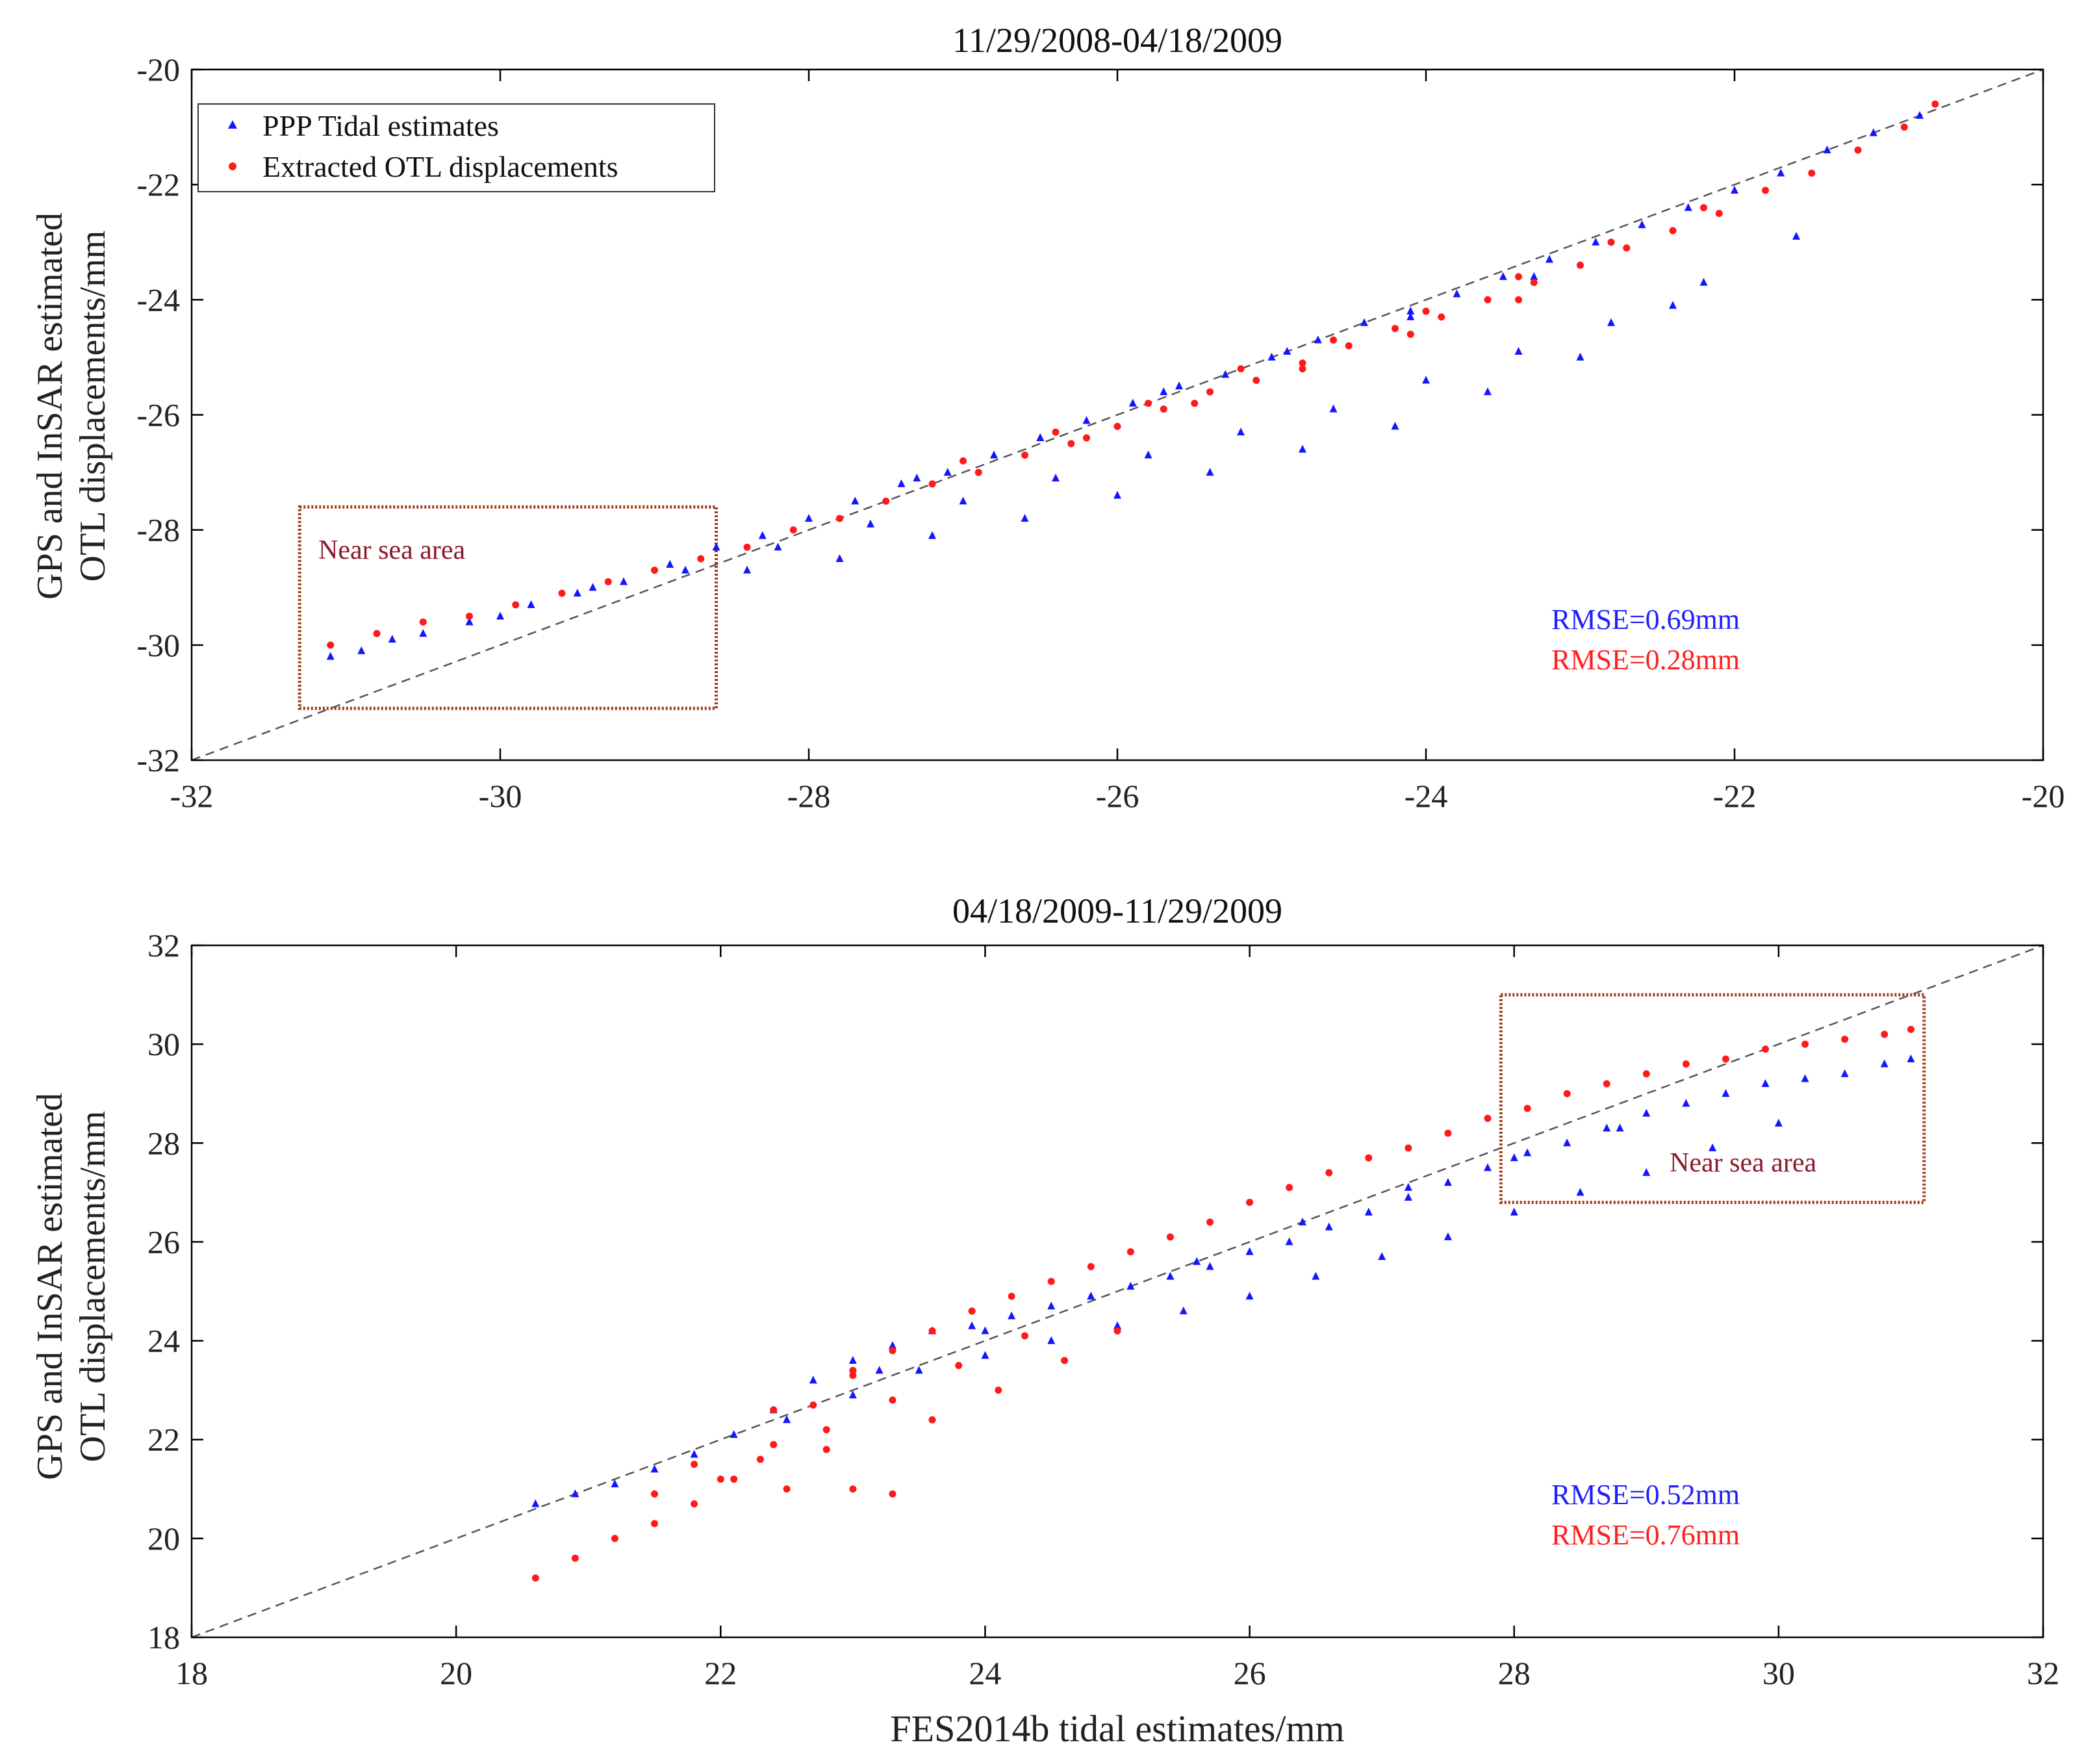  What do you see at coordinates (163, 1440) in the screenshot?
I see `chart-bottom-y-tick-label: 22` at bounding box center [163, 1440].